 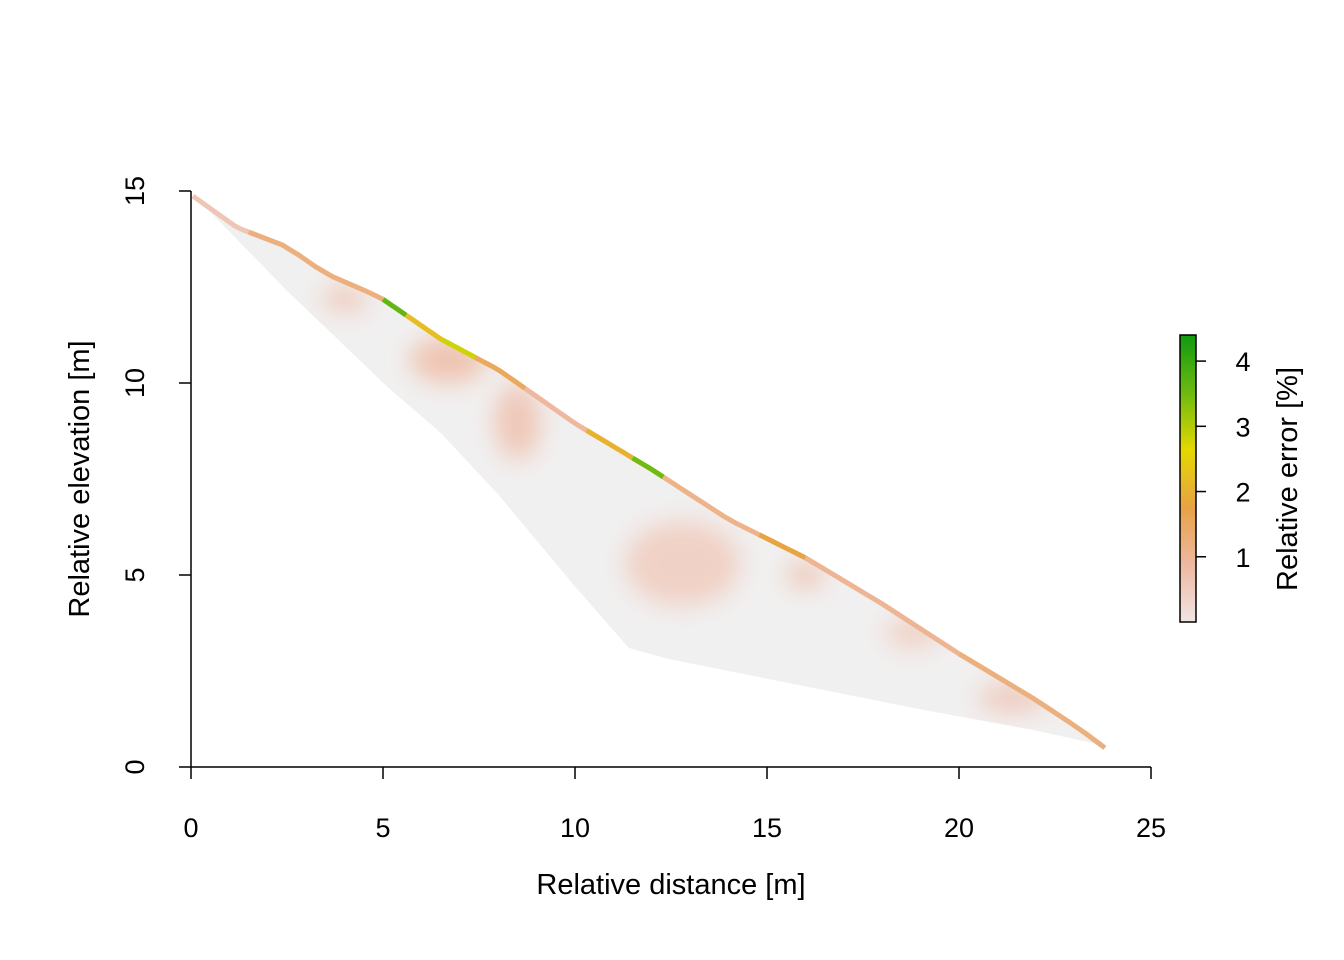 I want to click on x-tick-label: 0, so click(x=190, y=828).